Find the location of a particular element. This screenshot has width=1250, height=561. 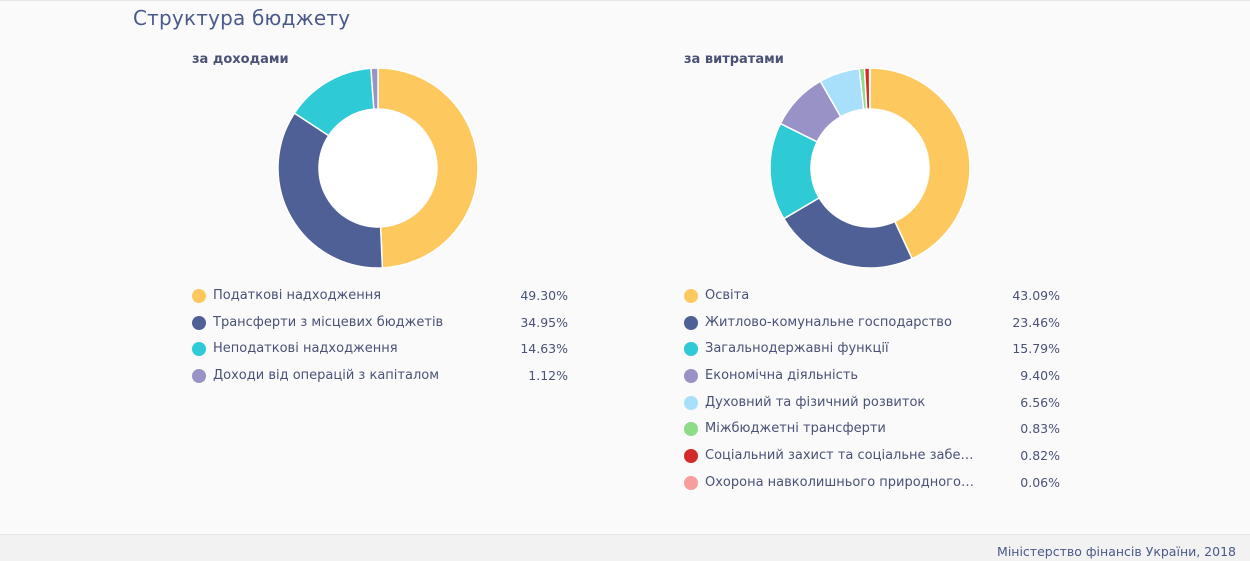

expense-legend-label: Духовний та фізичний розвиток is located at coordinates (815, 402).